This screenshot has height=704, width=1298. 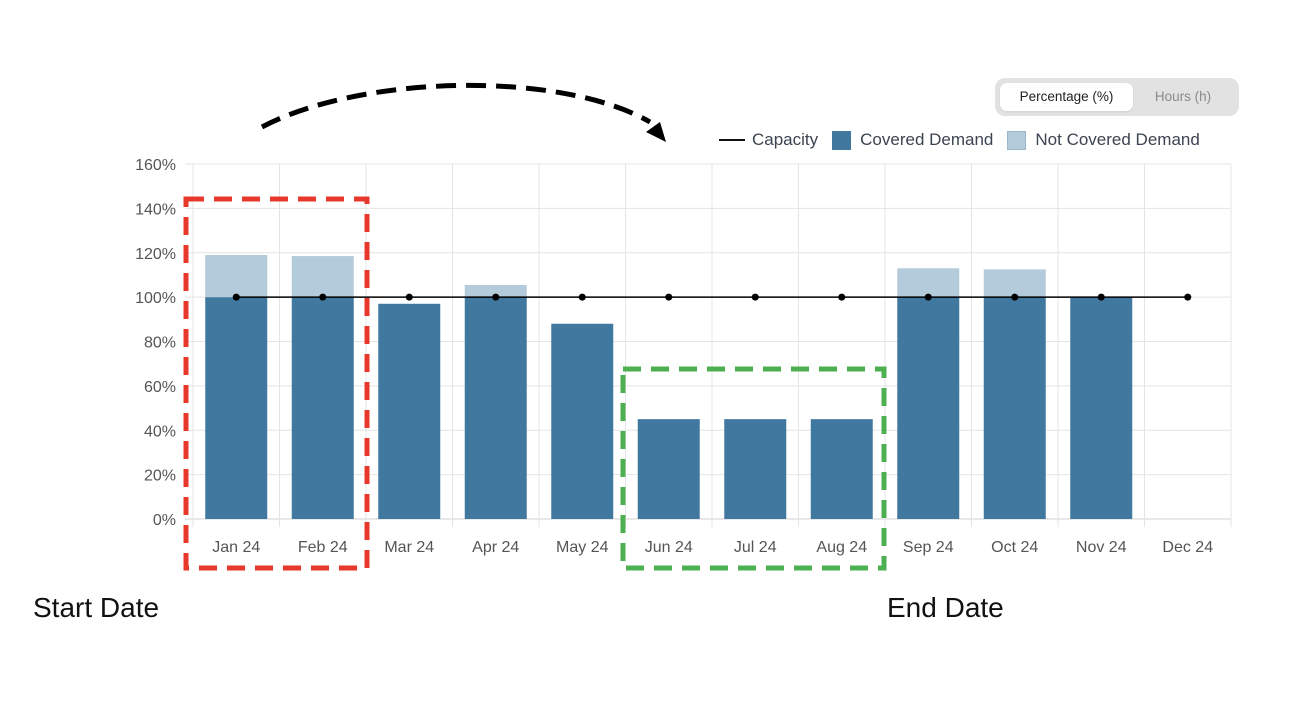 What do you see at coordinates (927, 139) in the screenshot?
I see `legend-label-covered-demand: Covered Demand` at bounding box center [927, 139].